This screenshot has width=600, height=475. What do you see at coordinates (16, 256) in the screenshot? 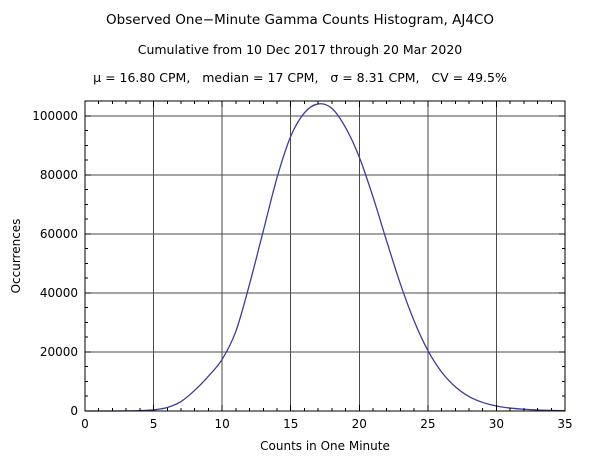
I see `y-axis-label: Occurrences` at bounding box center [16, 256].